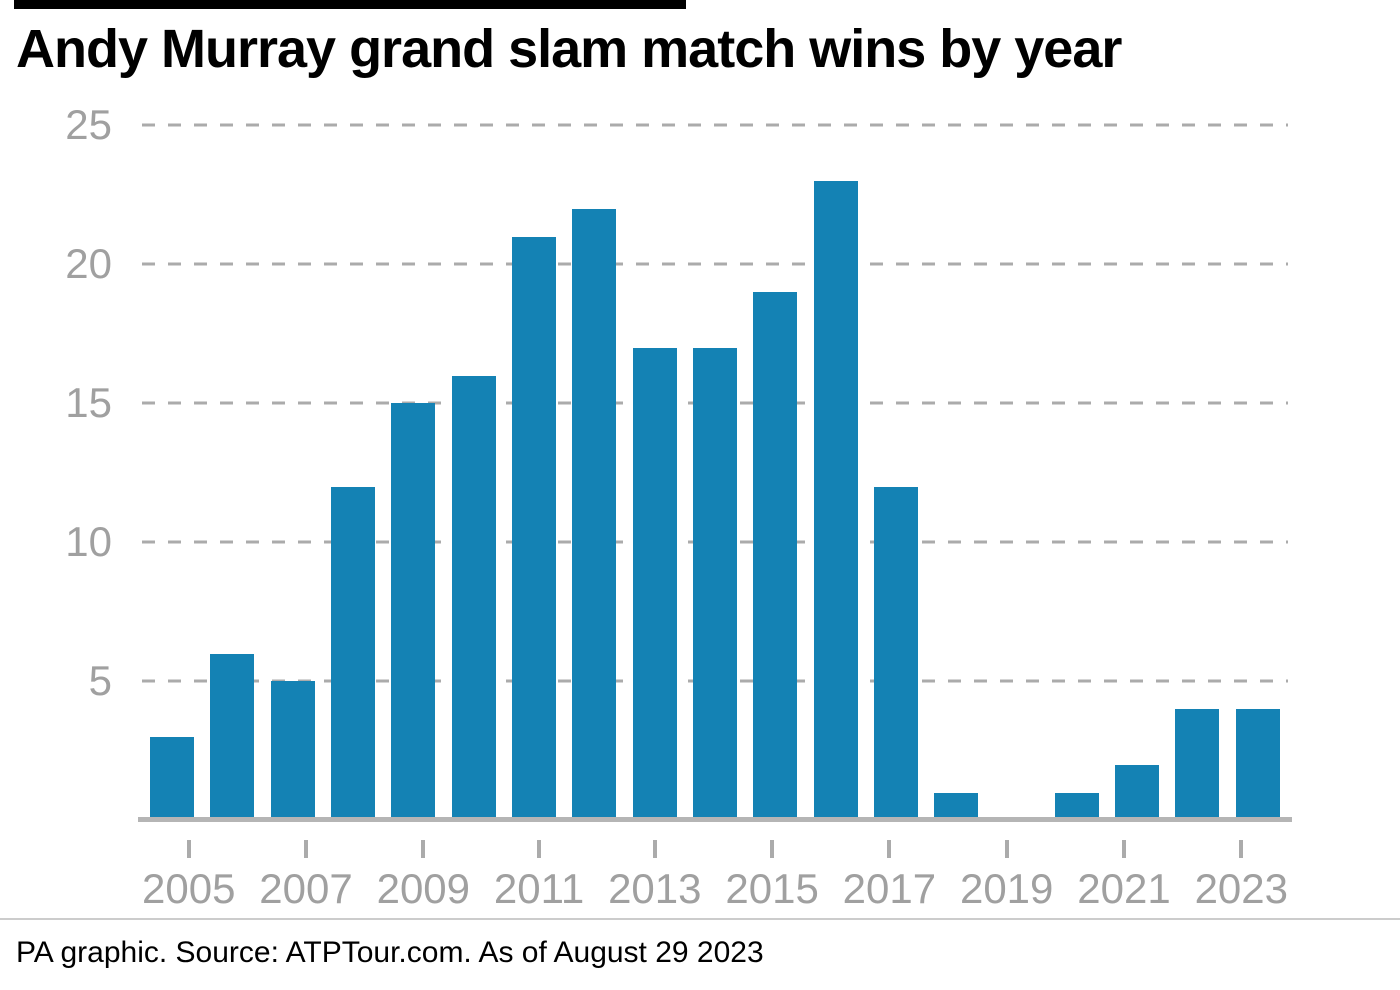 The width and height of the screenshot is (1400, 990). Describe the element at coordinates (350, 4) in the screenshot. I see `top-rule` at that location.